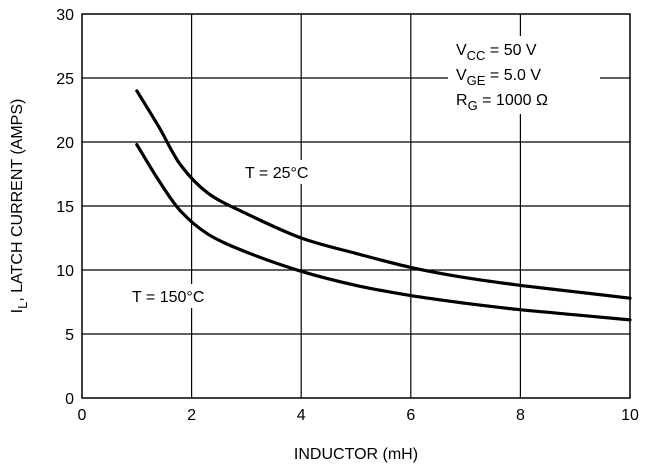 The width and height of the screenshot is (646, 470). Describe the element at coordinates (520, 415) in the screenshot. I see `x-tick-label: 8` at that location.